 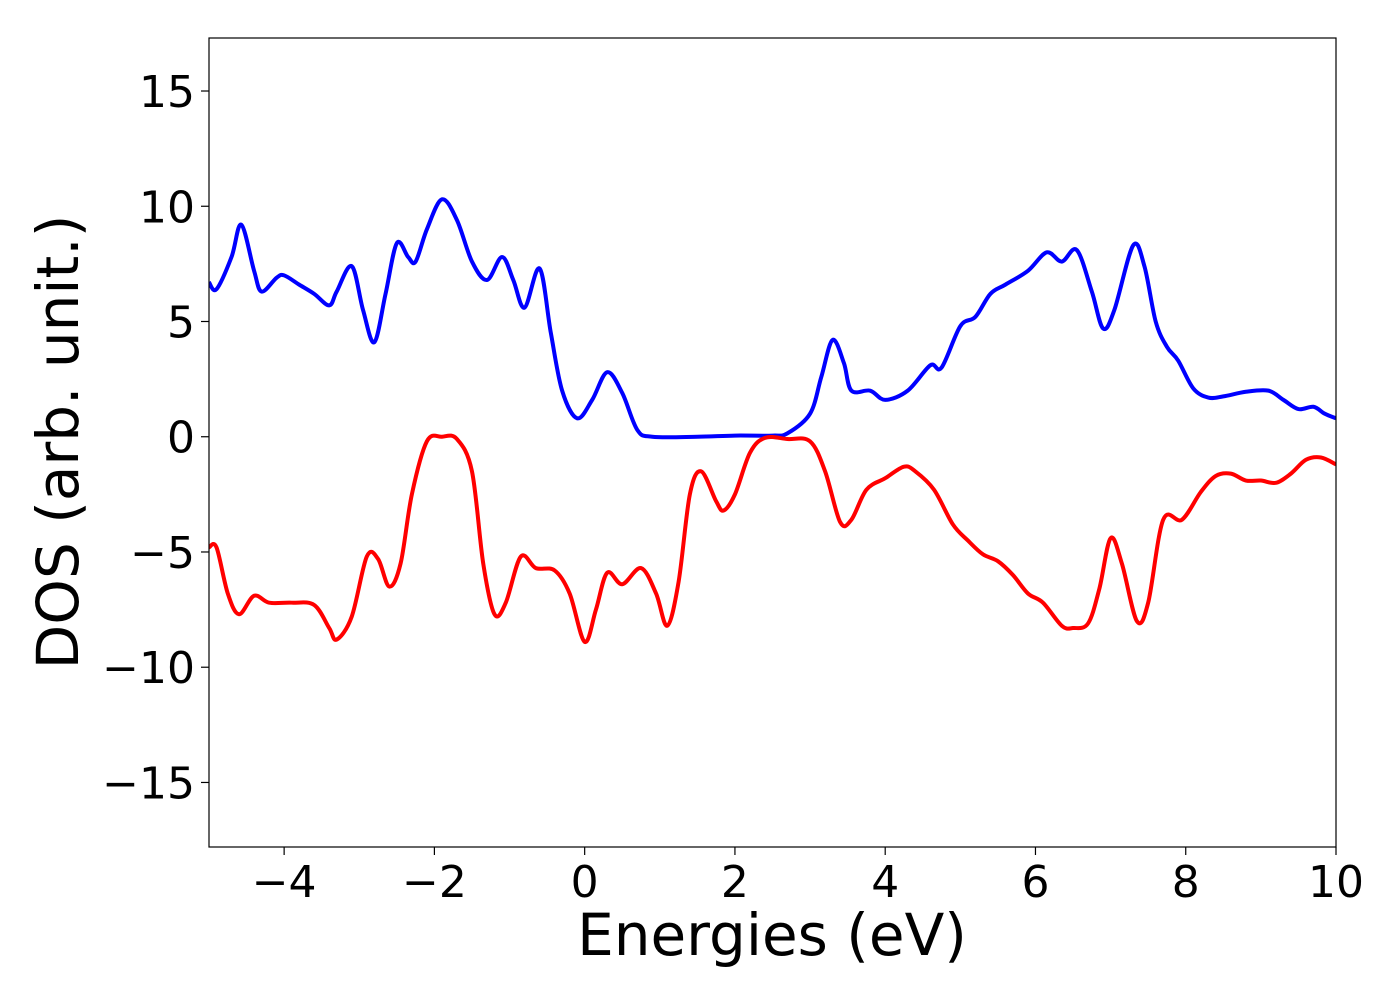 I want to click on y-tick-label: −15, so click(x=148, y=783).